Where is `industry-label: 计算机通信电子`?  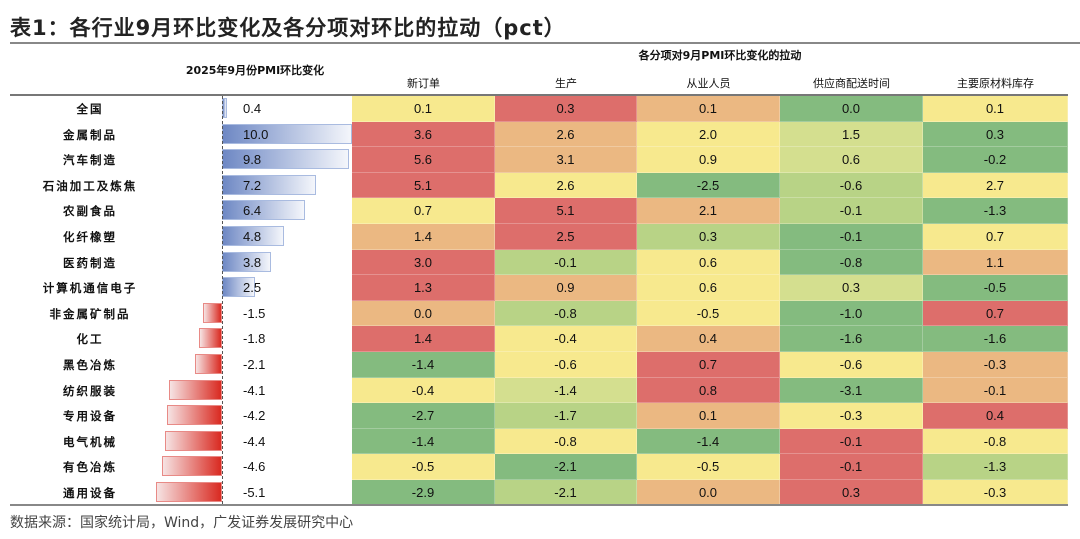 industry-label: 计算机通信电子 is located at coordinates (90, 288).